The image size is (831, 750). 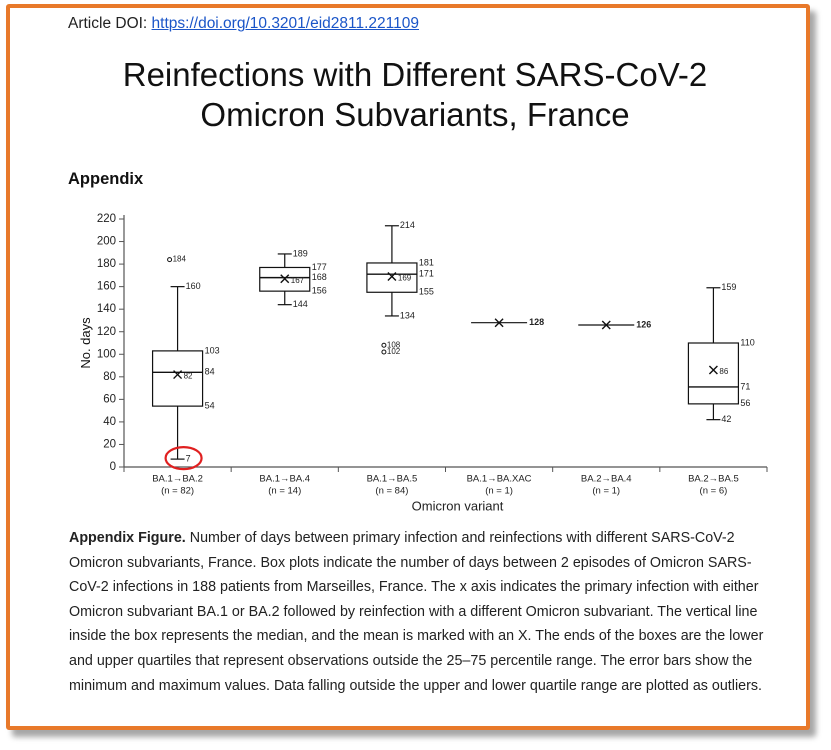 I want to click on y-tick-label: 160, so click(x=106, y=287).